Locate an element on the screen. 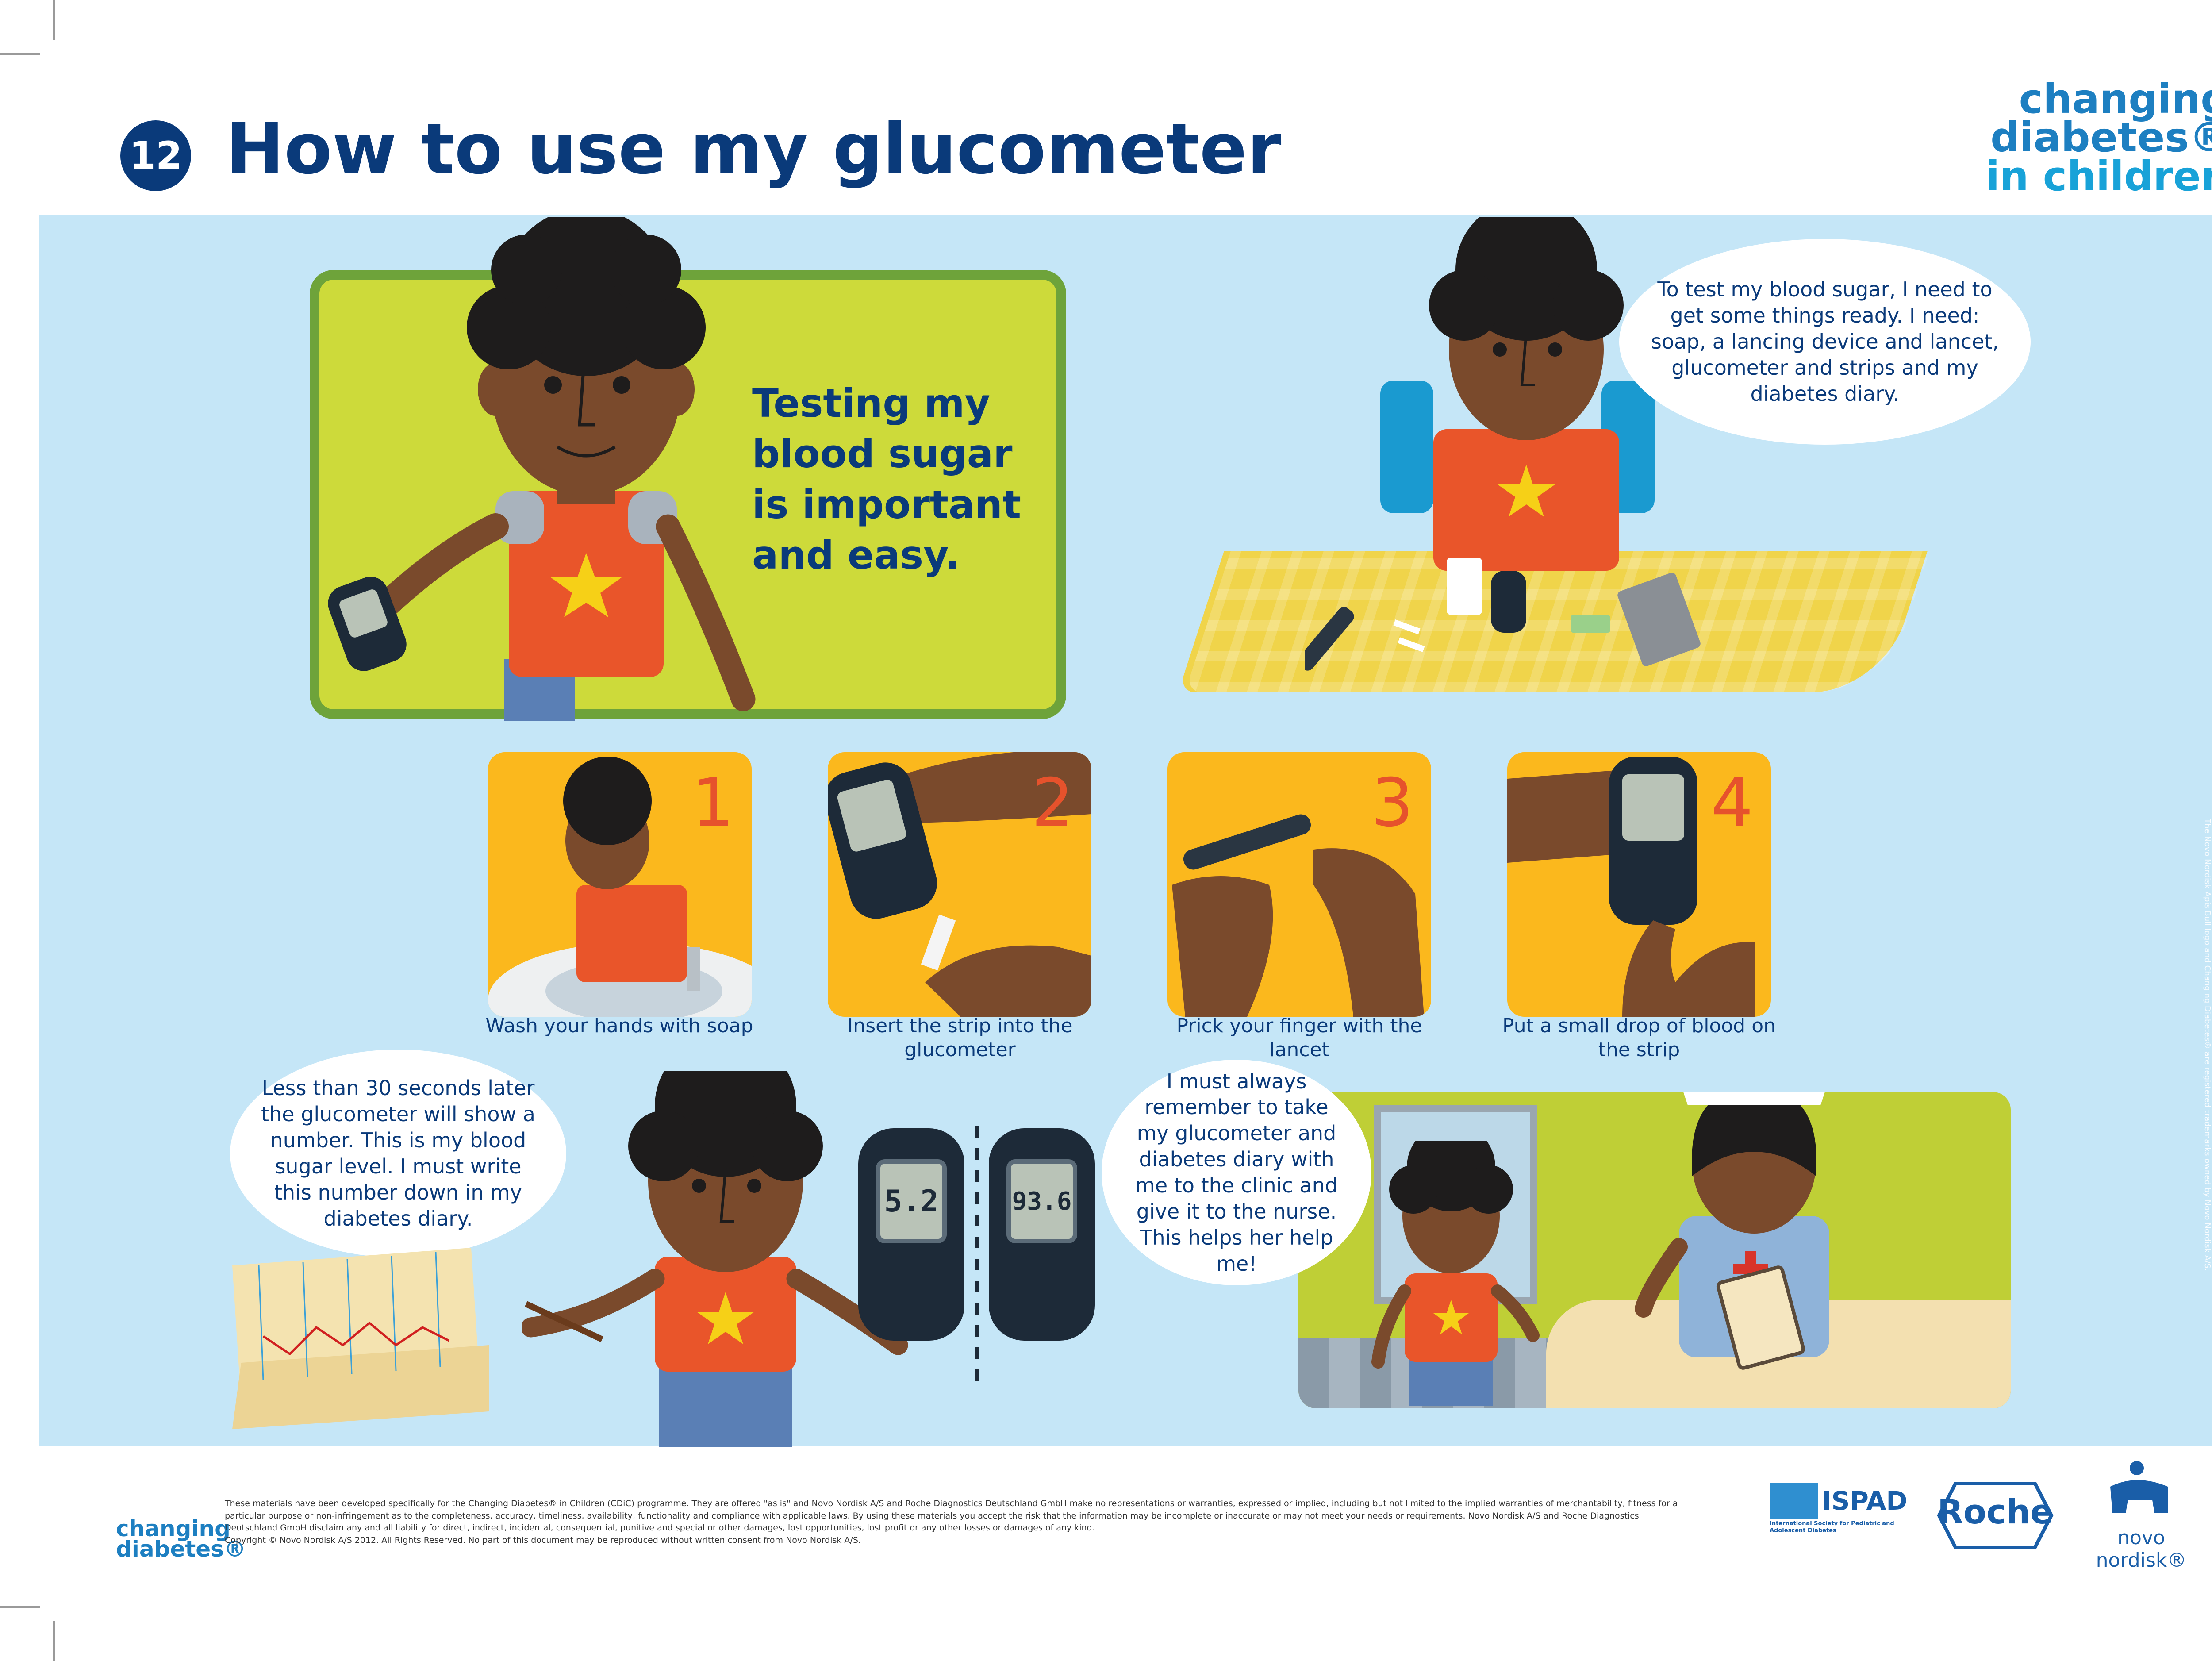 This screenshot has height=1661, width=2212. novo-nordisk-name: novo nordisk® is located at coordinates (2142, 1549).